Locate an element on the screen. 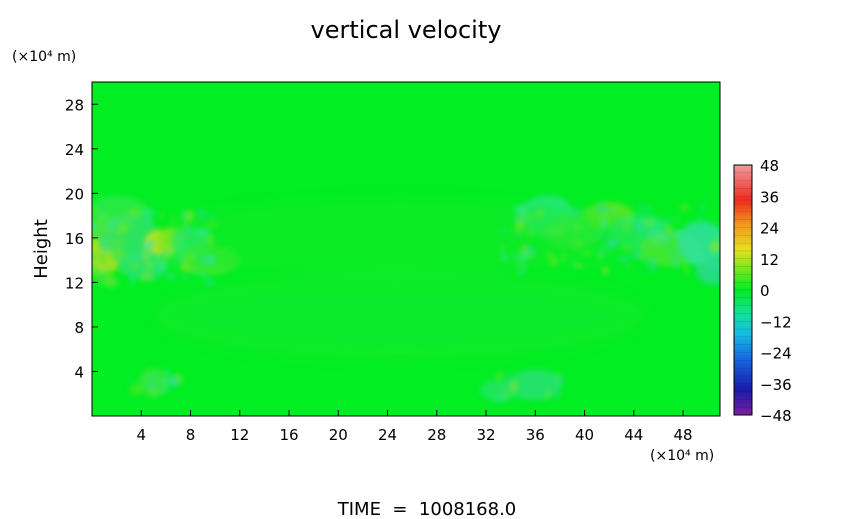 This screenshot has height=519, width=854. y-tick-label: 4 is located at coordinates (79, 372).